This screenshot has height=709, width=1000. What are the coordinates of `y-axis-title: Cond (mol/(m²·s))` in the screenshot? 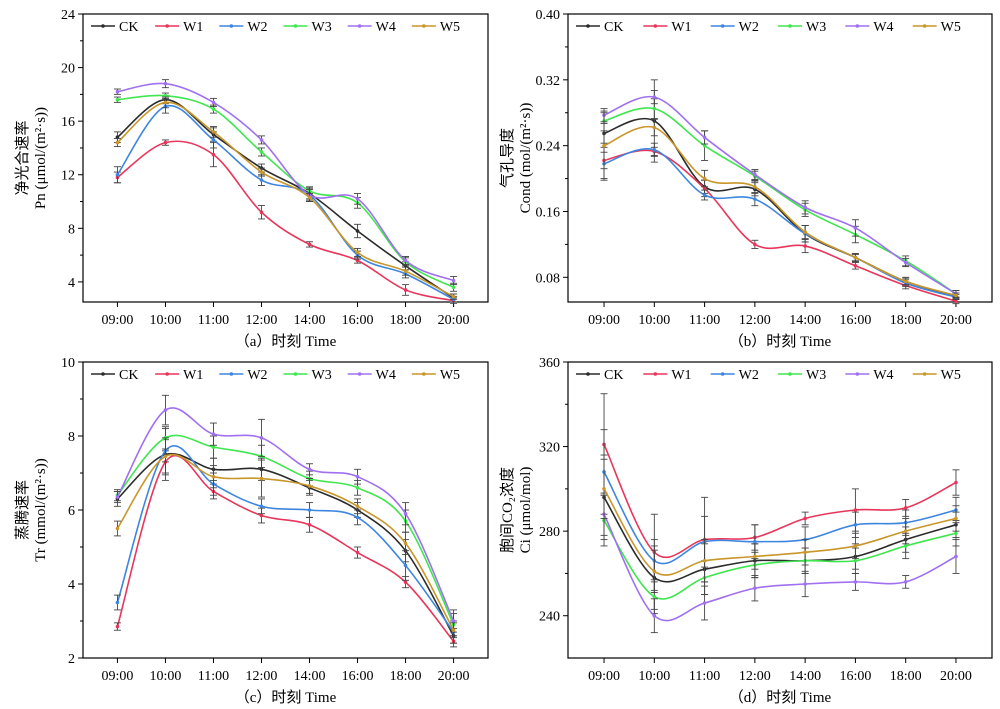 It's located at (526, 158).